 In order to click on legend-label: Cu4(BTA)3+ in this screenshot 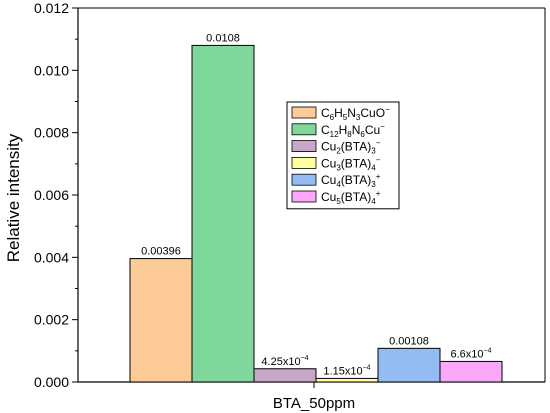, I will do `click(351, 180)`.